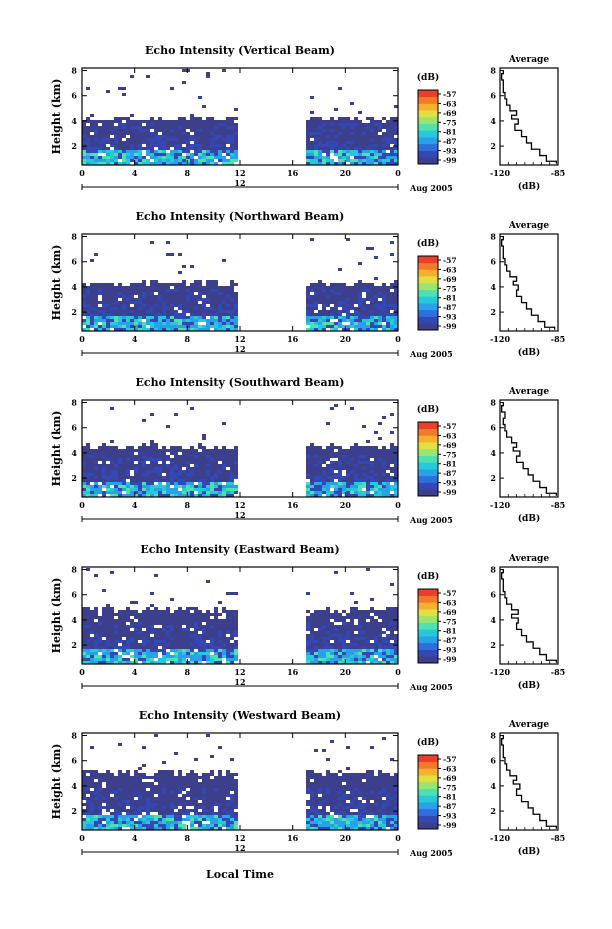 The image size is (612, 929). What do you see at coordinates (398, 173) in the screenshot?
I see `x-tick-label: 0` at bounding box center [398, 173].